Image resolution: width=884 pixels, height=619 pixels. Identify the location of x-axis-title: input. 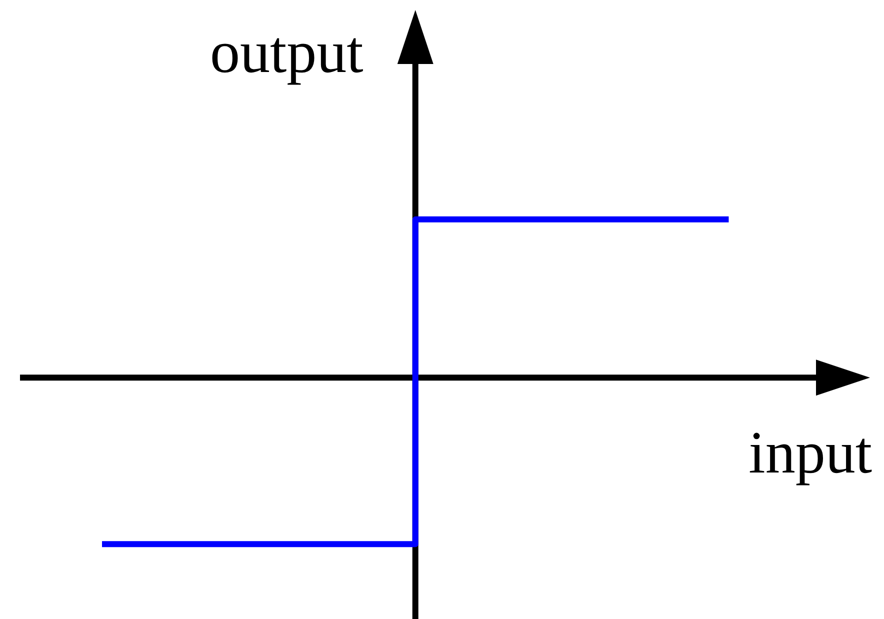
(810, 453).